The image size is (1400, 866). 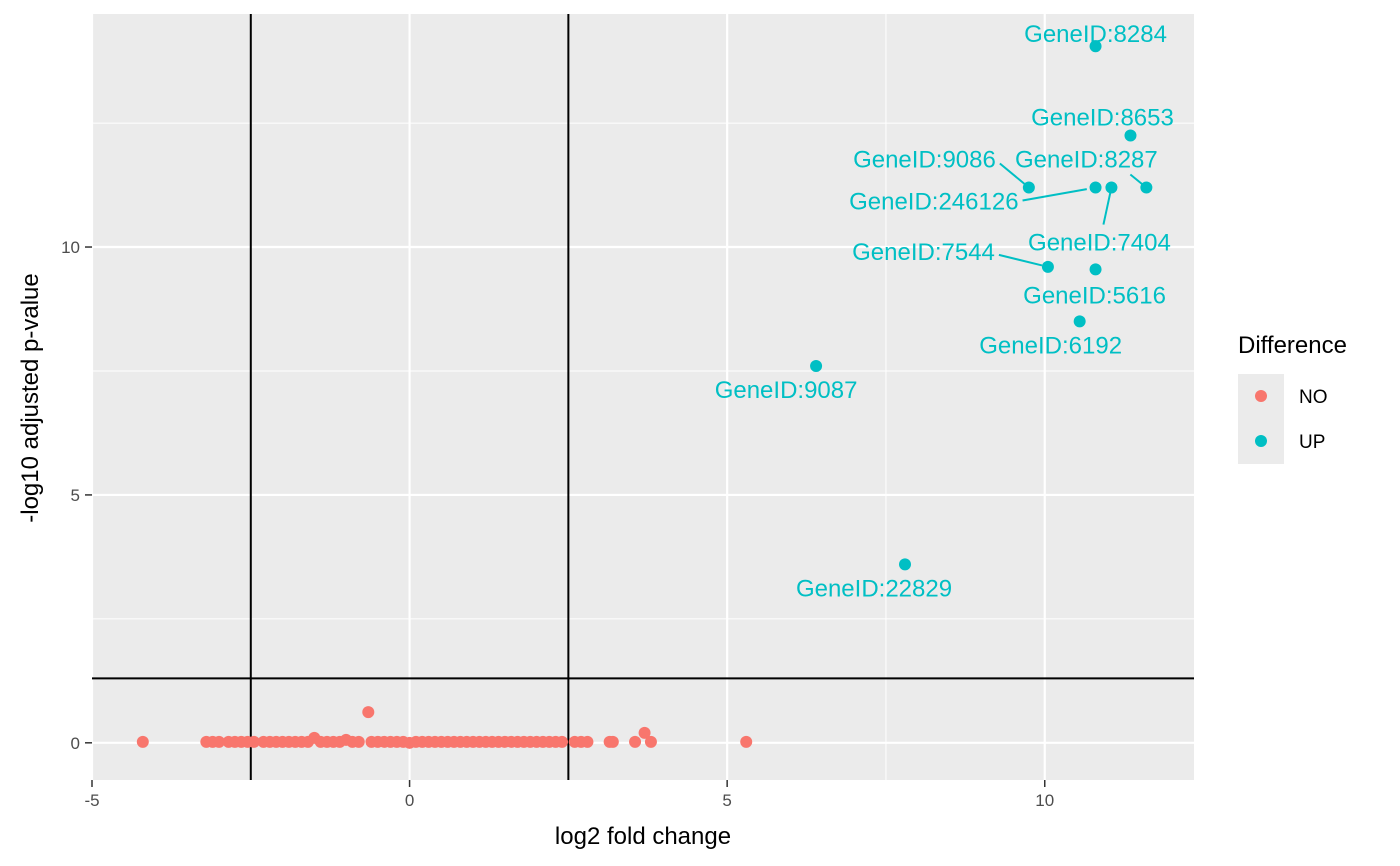 I want to click on x-tick-label: 10, so click(x=1044, y=800).